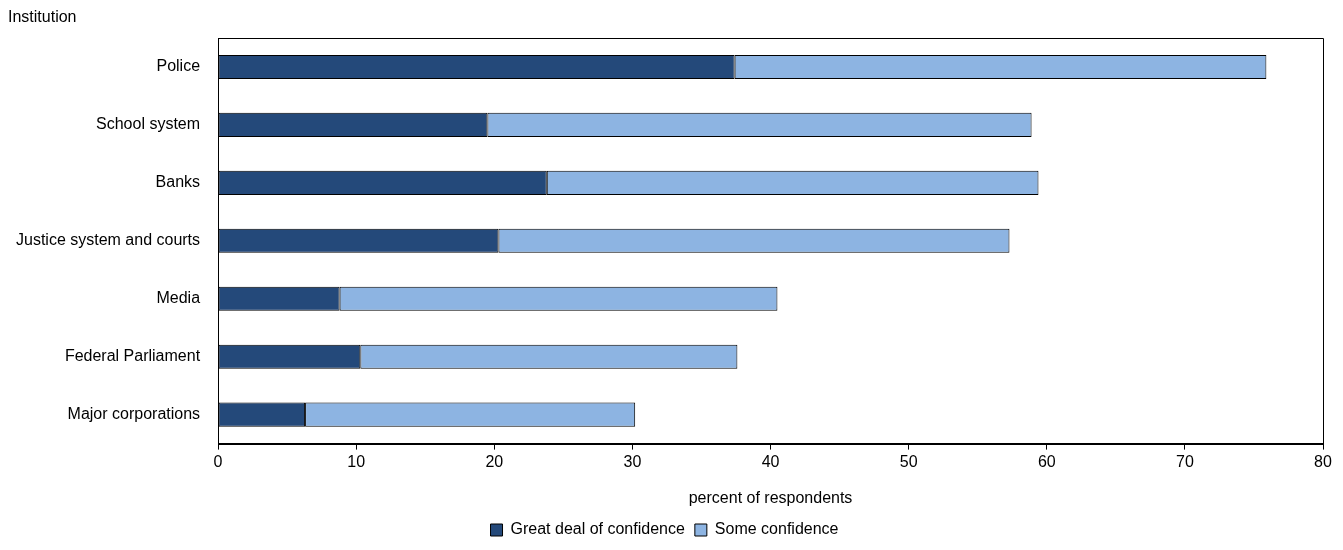 This screenshot has width=1343, height=550. What do you see at coordinates (1323, 461) in the screenshot?
I see `x-tick-label: 80` at bounding box center [1323, 461].